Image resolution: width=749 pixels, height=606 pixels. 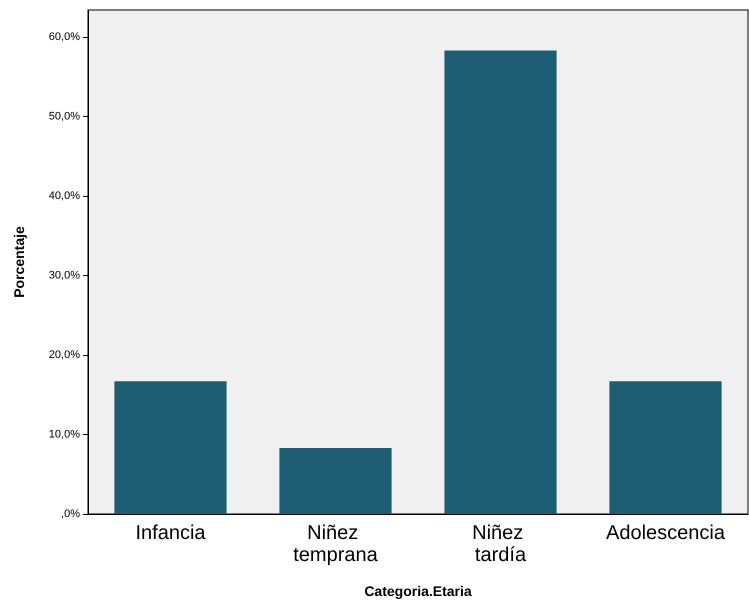 I want to click on x-tick-label: Infancia, so click(x=170, y=533).